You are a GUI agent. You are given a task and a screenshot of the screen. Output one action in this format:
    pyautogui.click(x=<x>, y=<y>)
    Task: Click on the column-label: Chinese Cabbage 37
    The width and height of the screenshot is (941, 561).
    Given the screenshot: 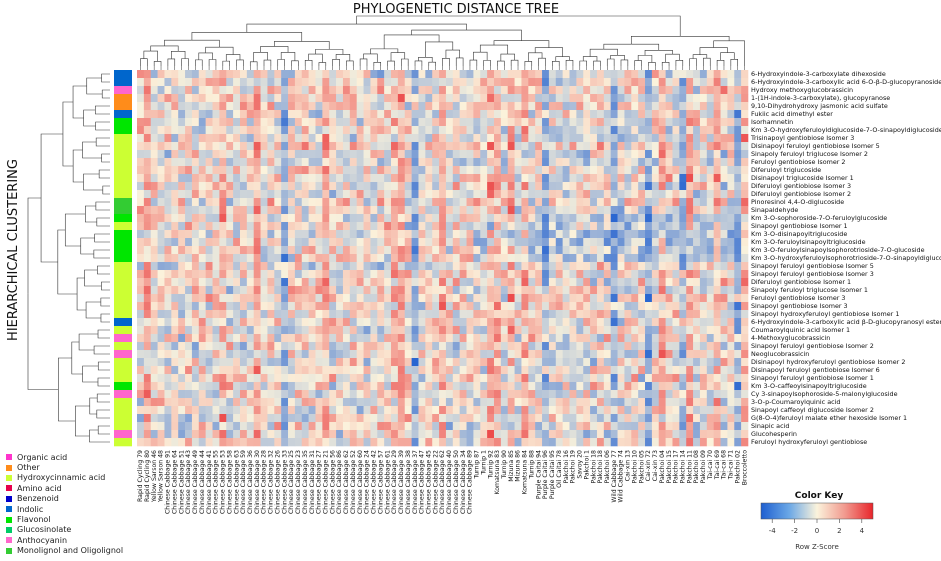 What is the action you would take?
    pyautogui.click(x=415, y=482)
    